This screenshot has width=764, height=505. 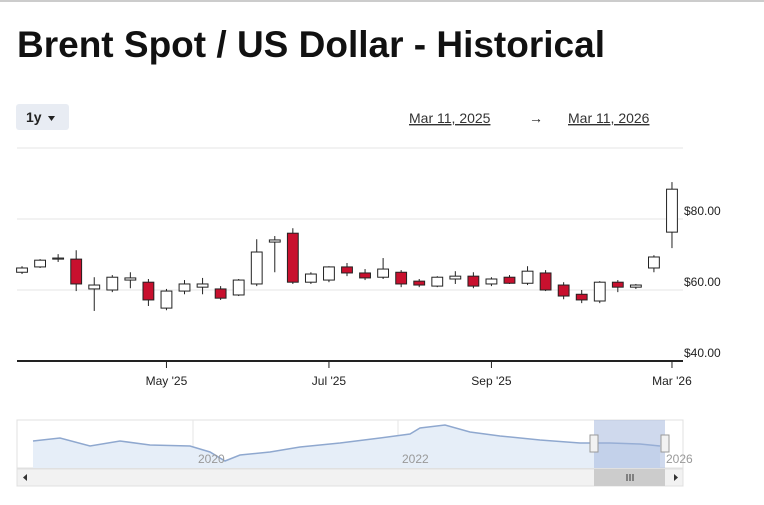 What do you see at coordinates (329, 381) in the screenshot?
I see `x-tick-label: Jul '25` at bounding box center [329, 381].